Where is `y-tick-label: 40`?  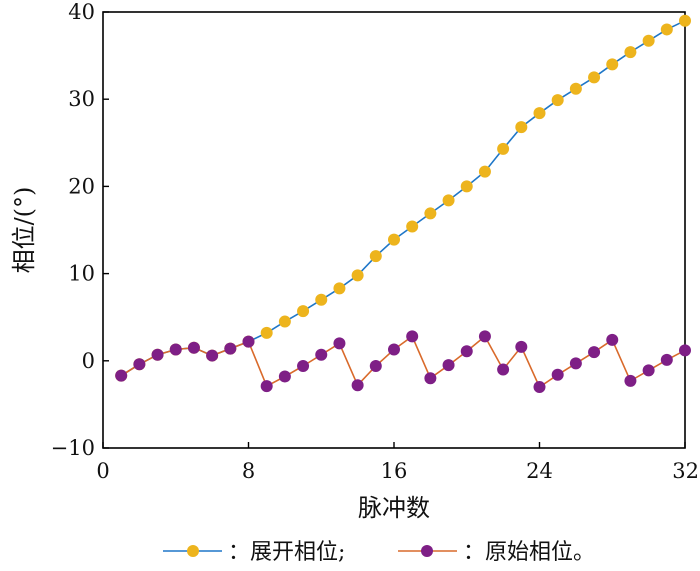 y-tick-label: 40 is located at coordinates (81, 12).